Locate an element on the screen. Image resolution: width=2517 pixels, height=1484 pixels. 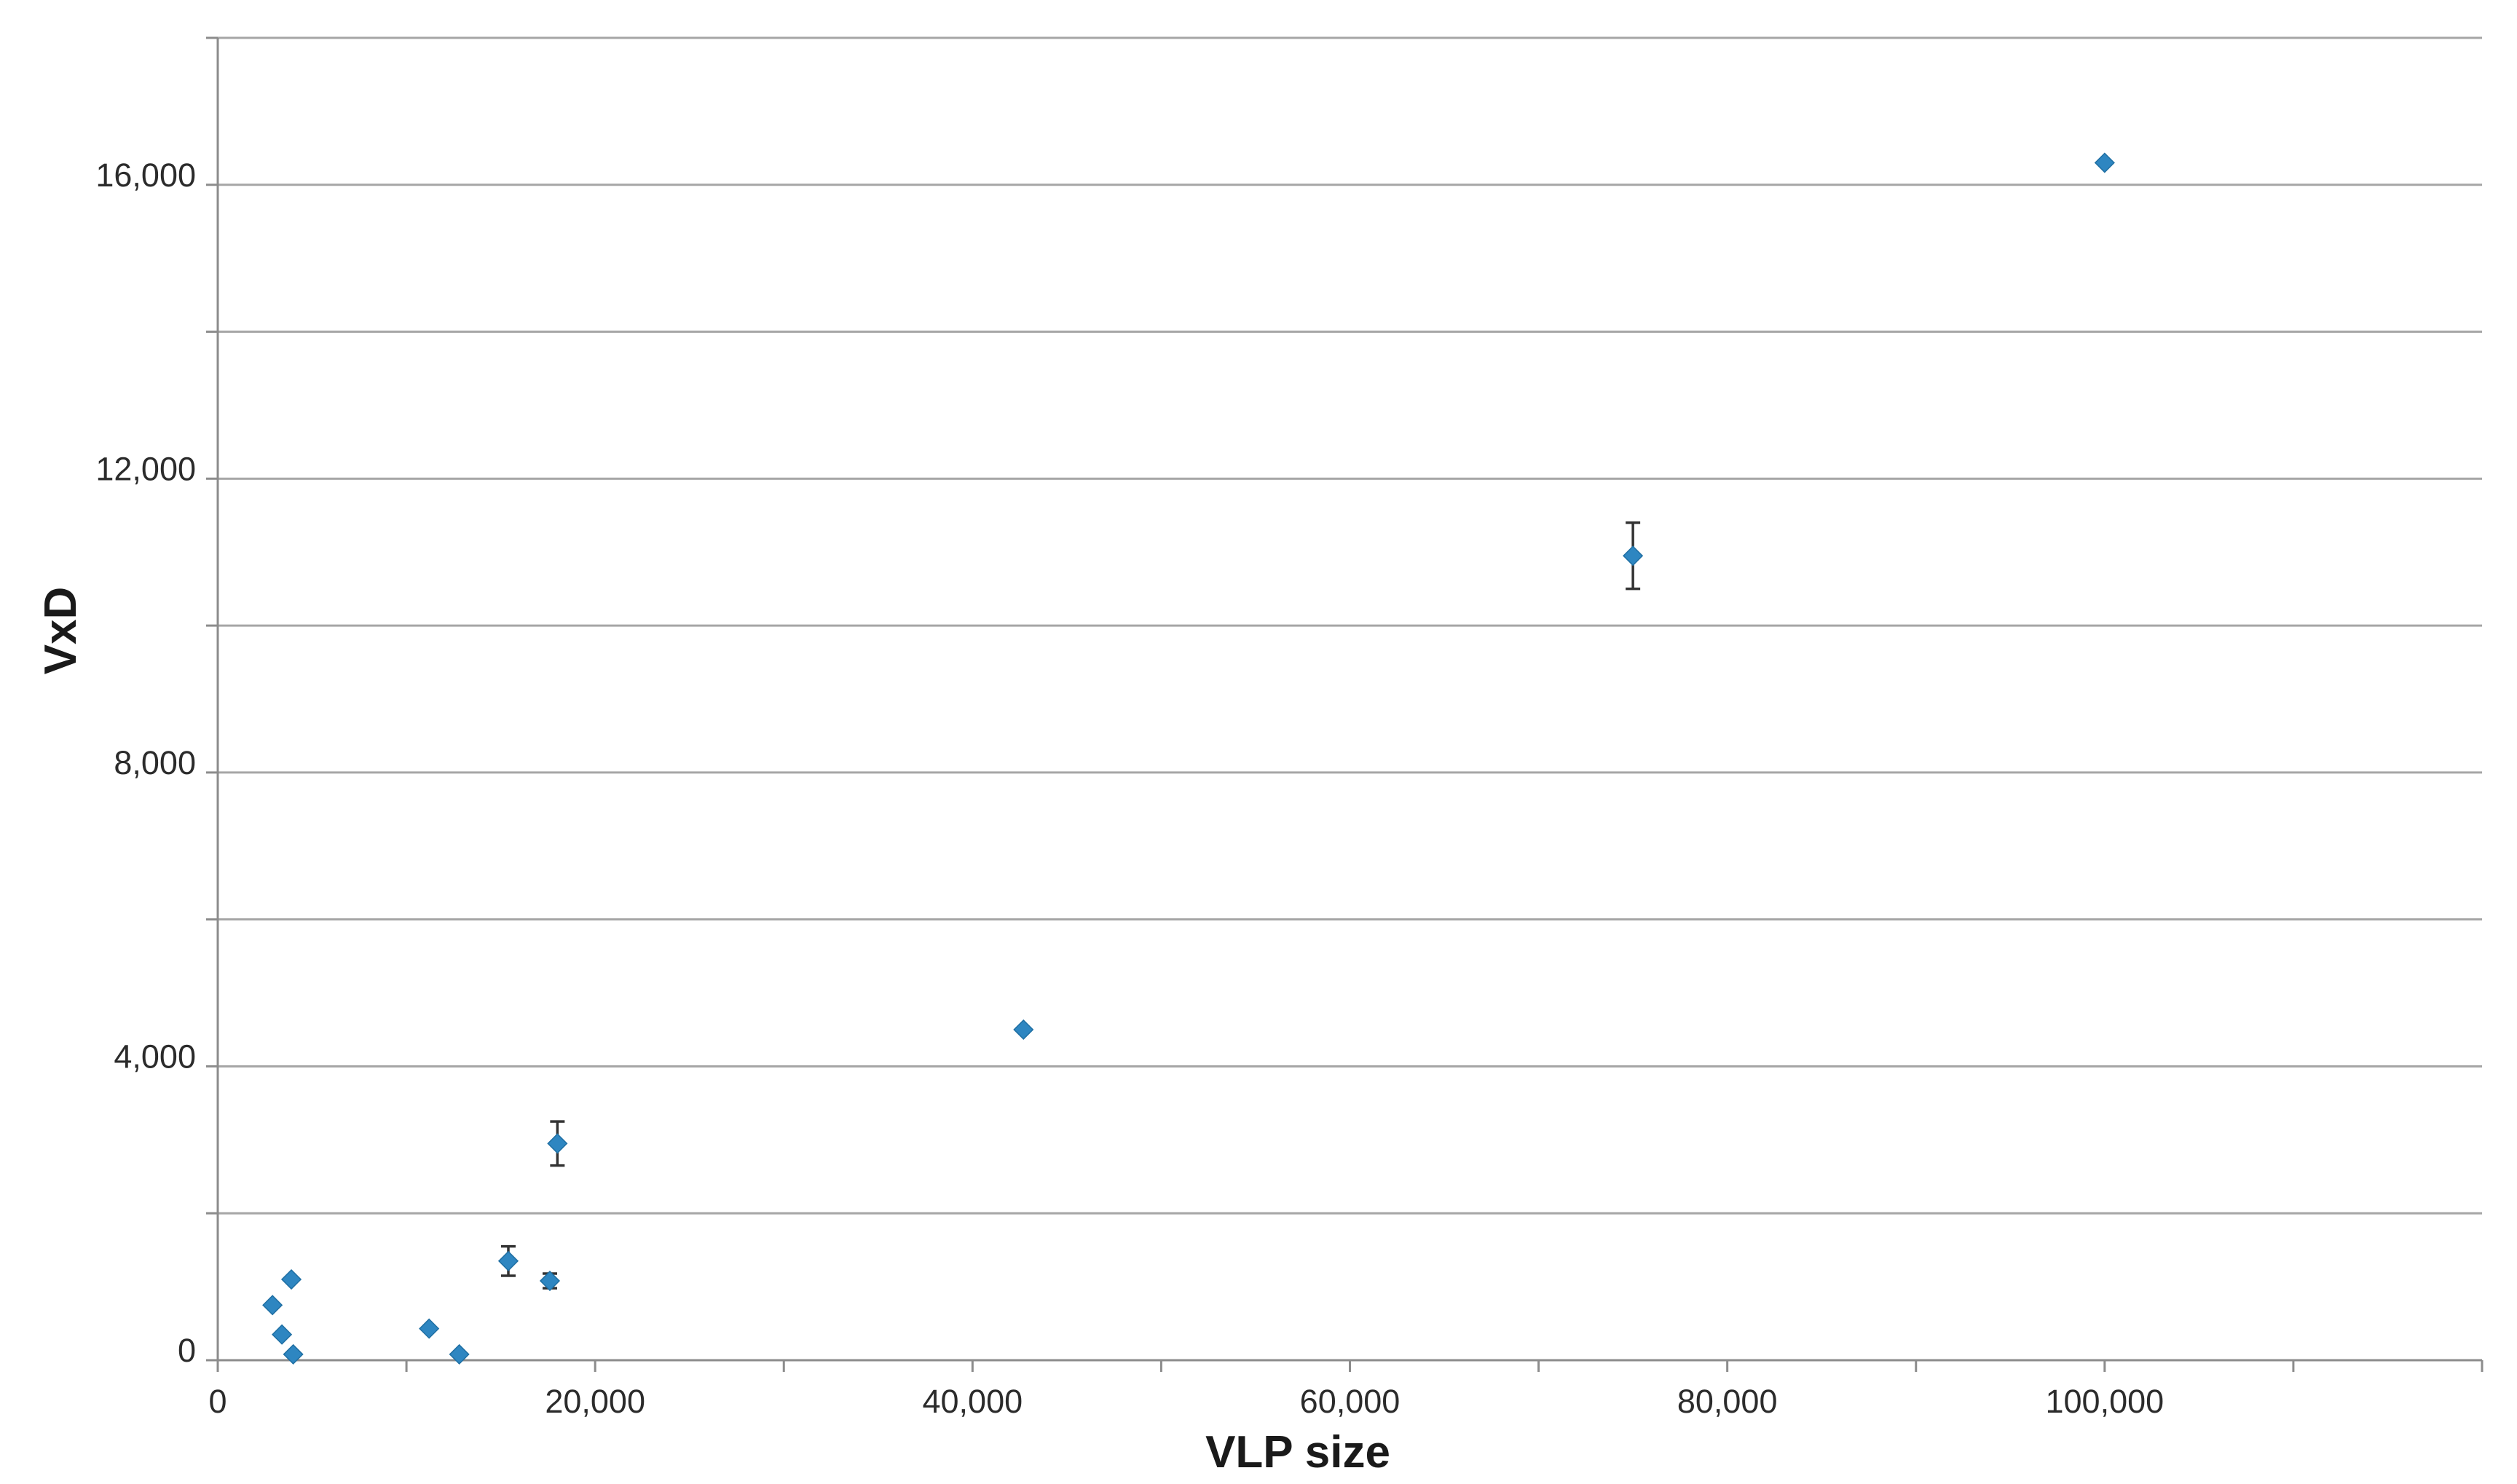
x-tick-label: 60,000 is located at coordinates (1351, 1401).